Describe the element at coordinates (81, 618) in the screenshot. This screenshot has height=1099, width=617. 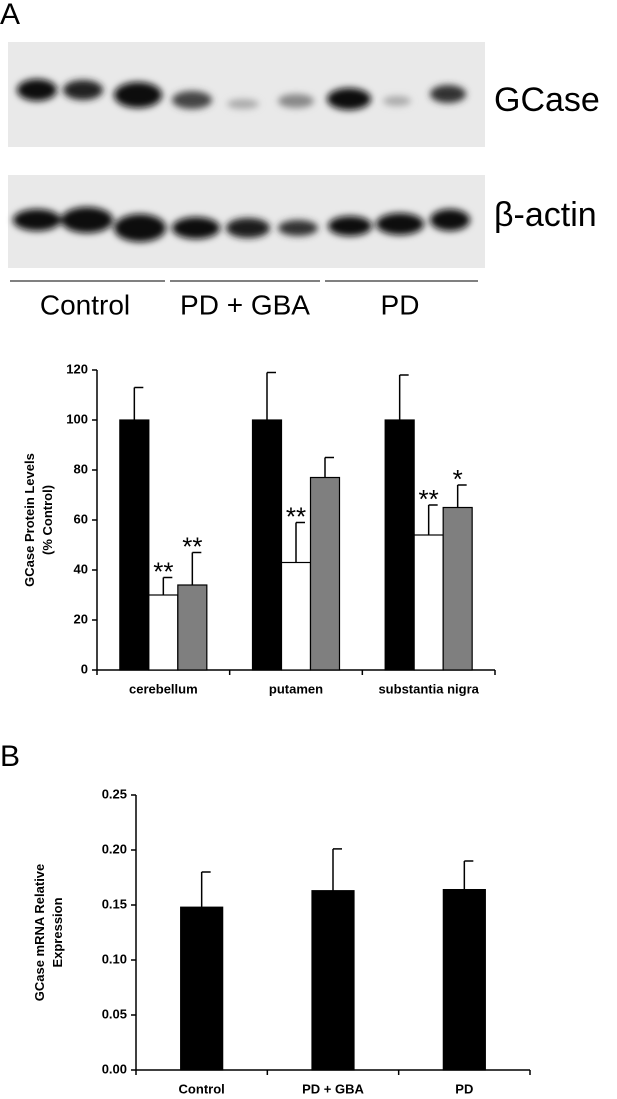
I see `y-tick-label: 20` at that location.